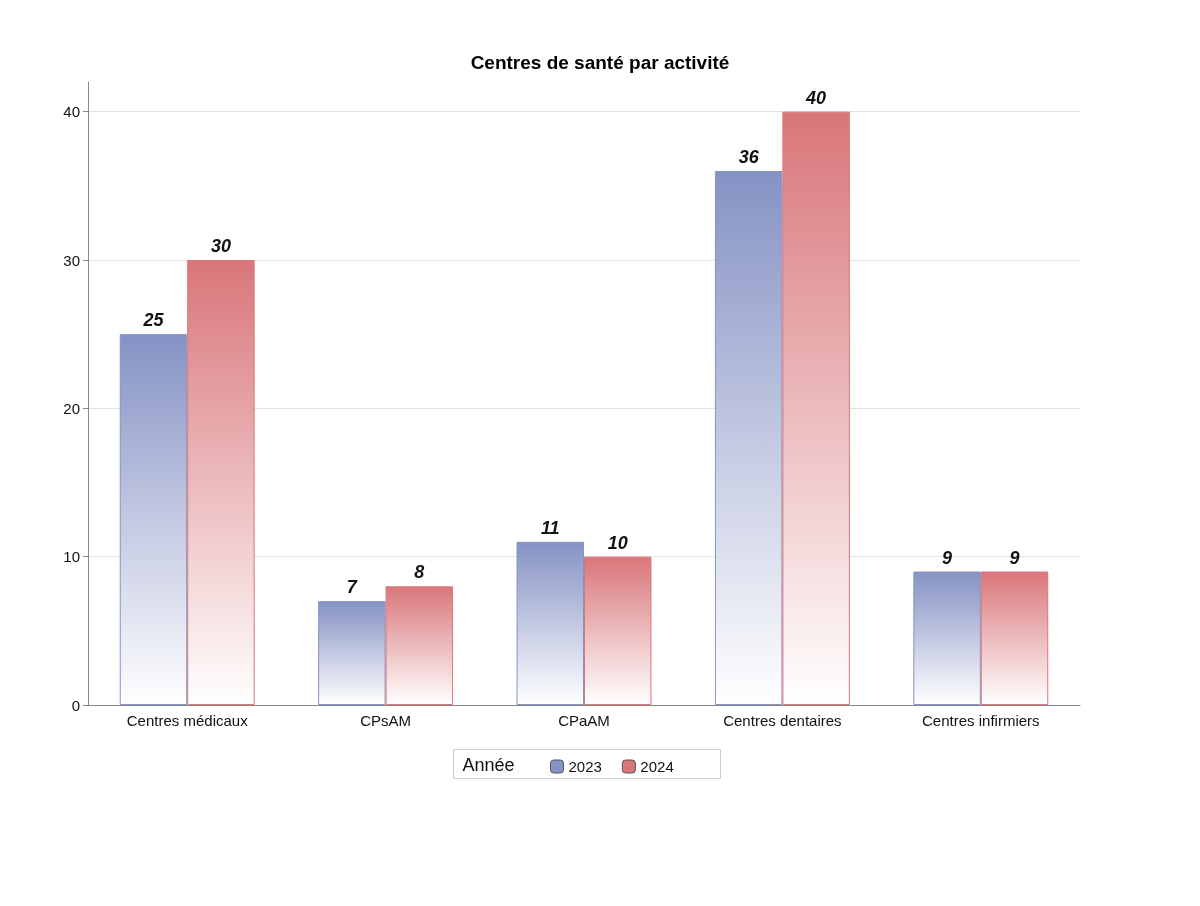 Image resolution: width=1200 pixels, height=906 pixels. I want to click on data-label: 40, so click(816, 97).